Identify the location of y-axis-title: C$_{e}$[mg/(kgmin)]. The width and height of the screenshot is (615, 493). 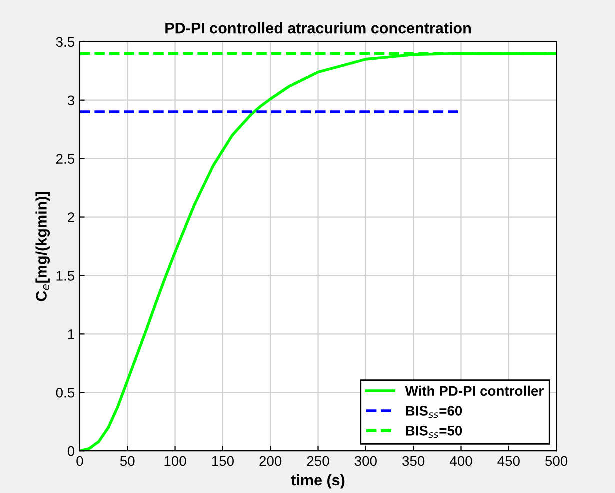
(43, 247).